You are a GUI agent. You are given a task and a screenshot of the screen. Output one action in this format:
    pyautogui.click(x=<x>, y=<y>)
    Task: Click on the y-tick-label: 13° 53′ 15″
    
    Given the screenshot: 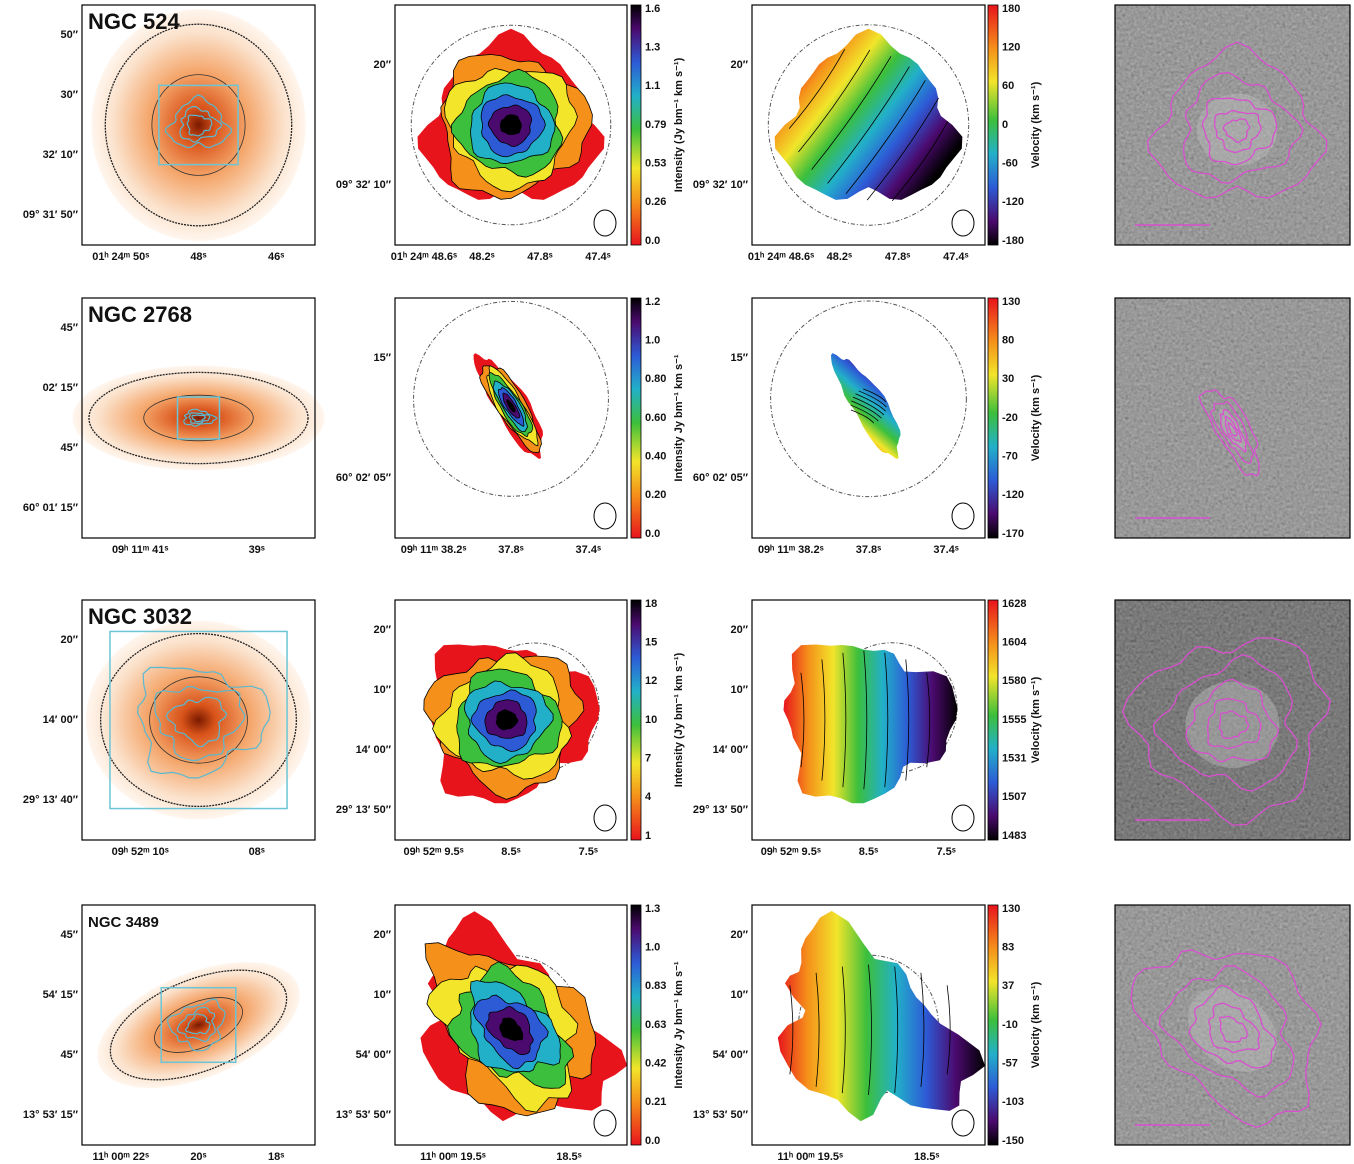 What is the action you would take?
    pyautogui.click(x=51, y=1115)
    